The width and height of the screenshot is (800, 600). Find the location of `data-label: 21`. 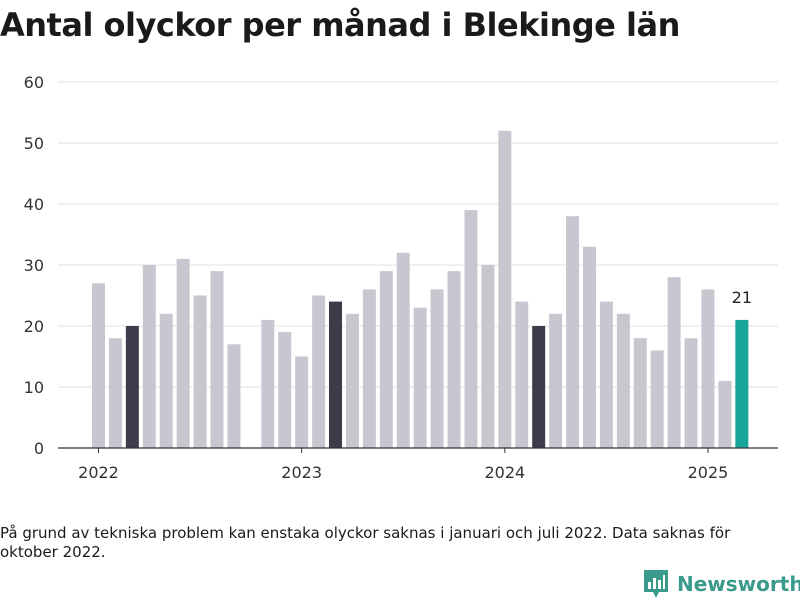

data-label: 21 is located at coordinates (742, 297).